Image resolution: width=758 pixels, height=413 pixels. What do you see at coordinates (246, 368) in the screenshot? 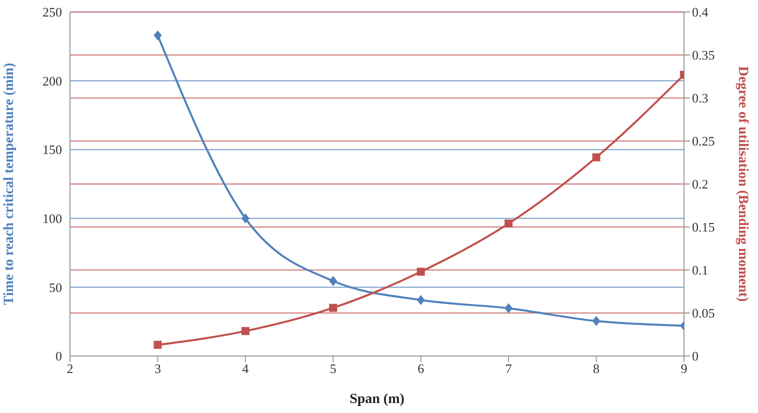
I see `x-tick-label: 4` at bounding box center [246, 368].